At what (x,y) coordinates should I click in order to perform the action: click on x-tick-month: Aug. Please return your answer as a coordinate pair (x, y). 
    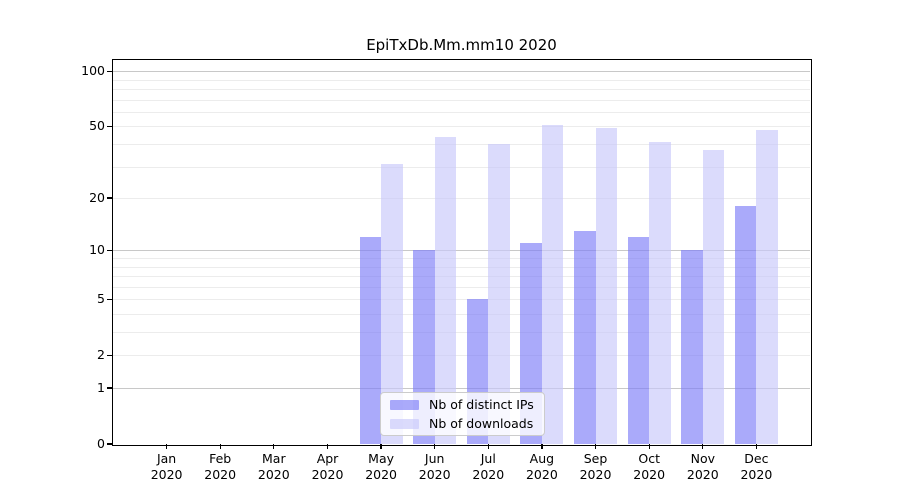
    Looking at the image, I should click on (542, 458).